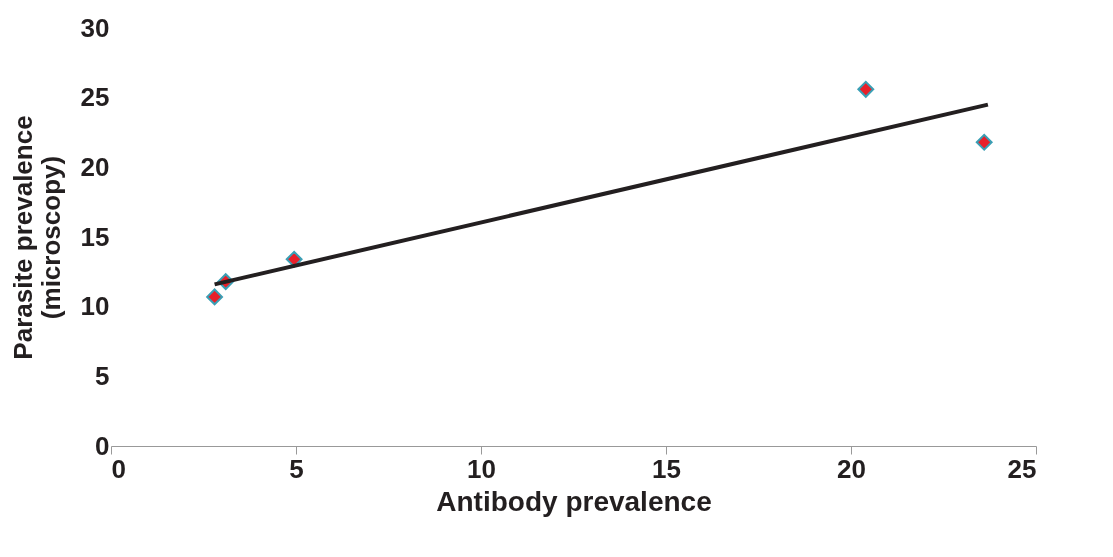 This screenshot has width=1113, height=557. What do you see at coordinates (574, 501) in the screenshot?
I see `x-axis-title: Antibody prevalence` at bounding box center [574, 501].